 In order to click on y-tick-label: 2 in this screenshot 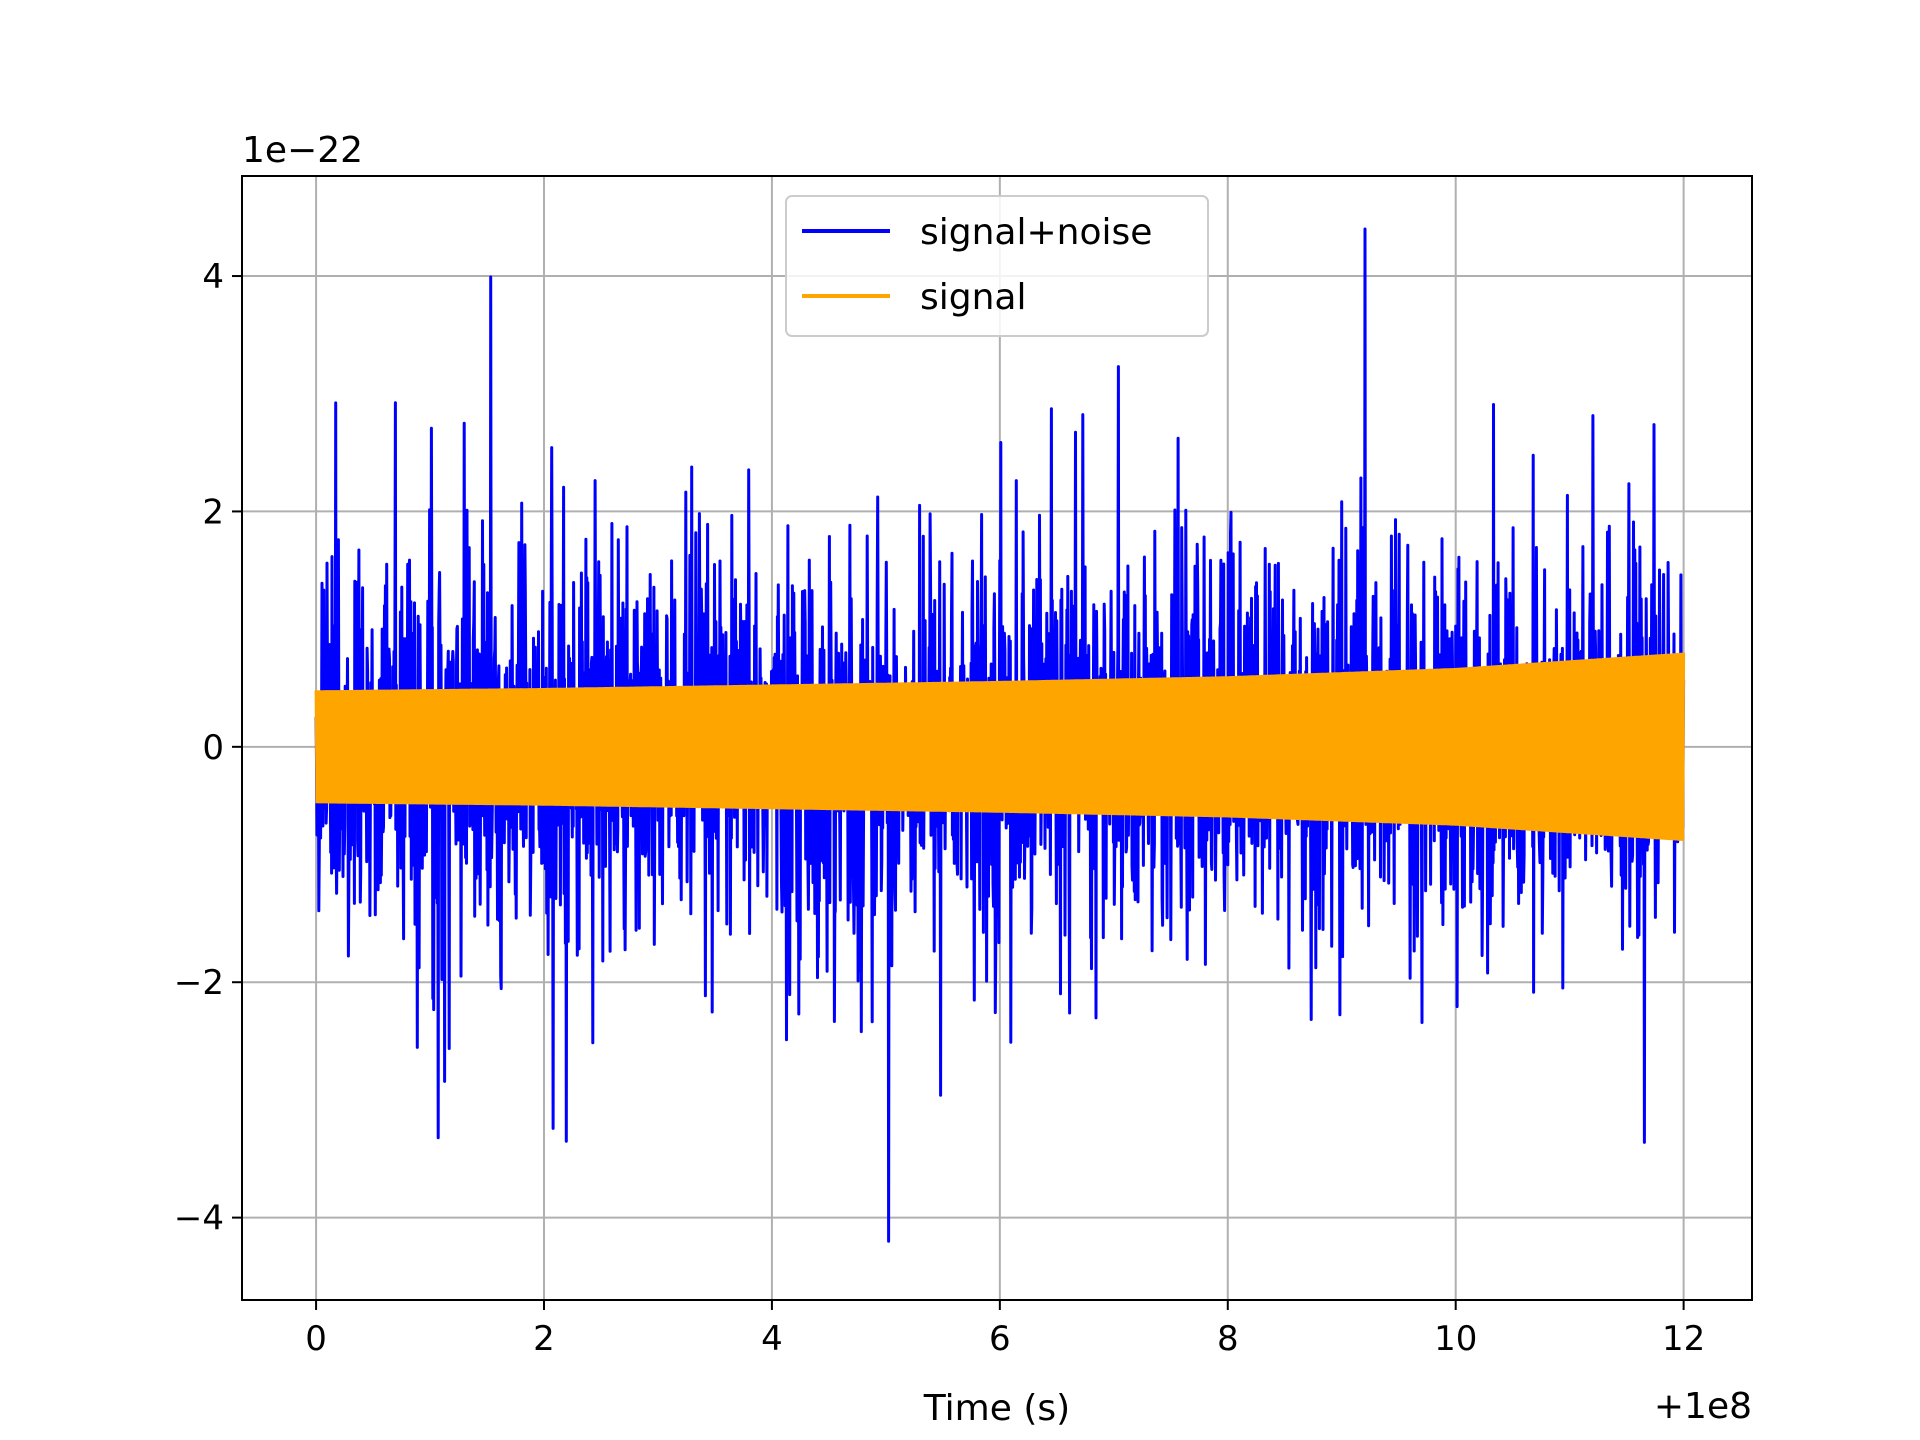, I will do `click(213, 512)`.